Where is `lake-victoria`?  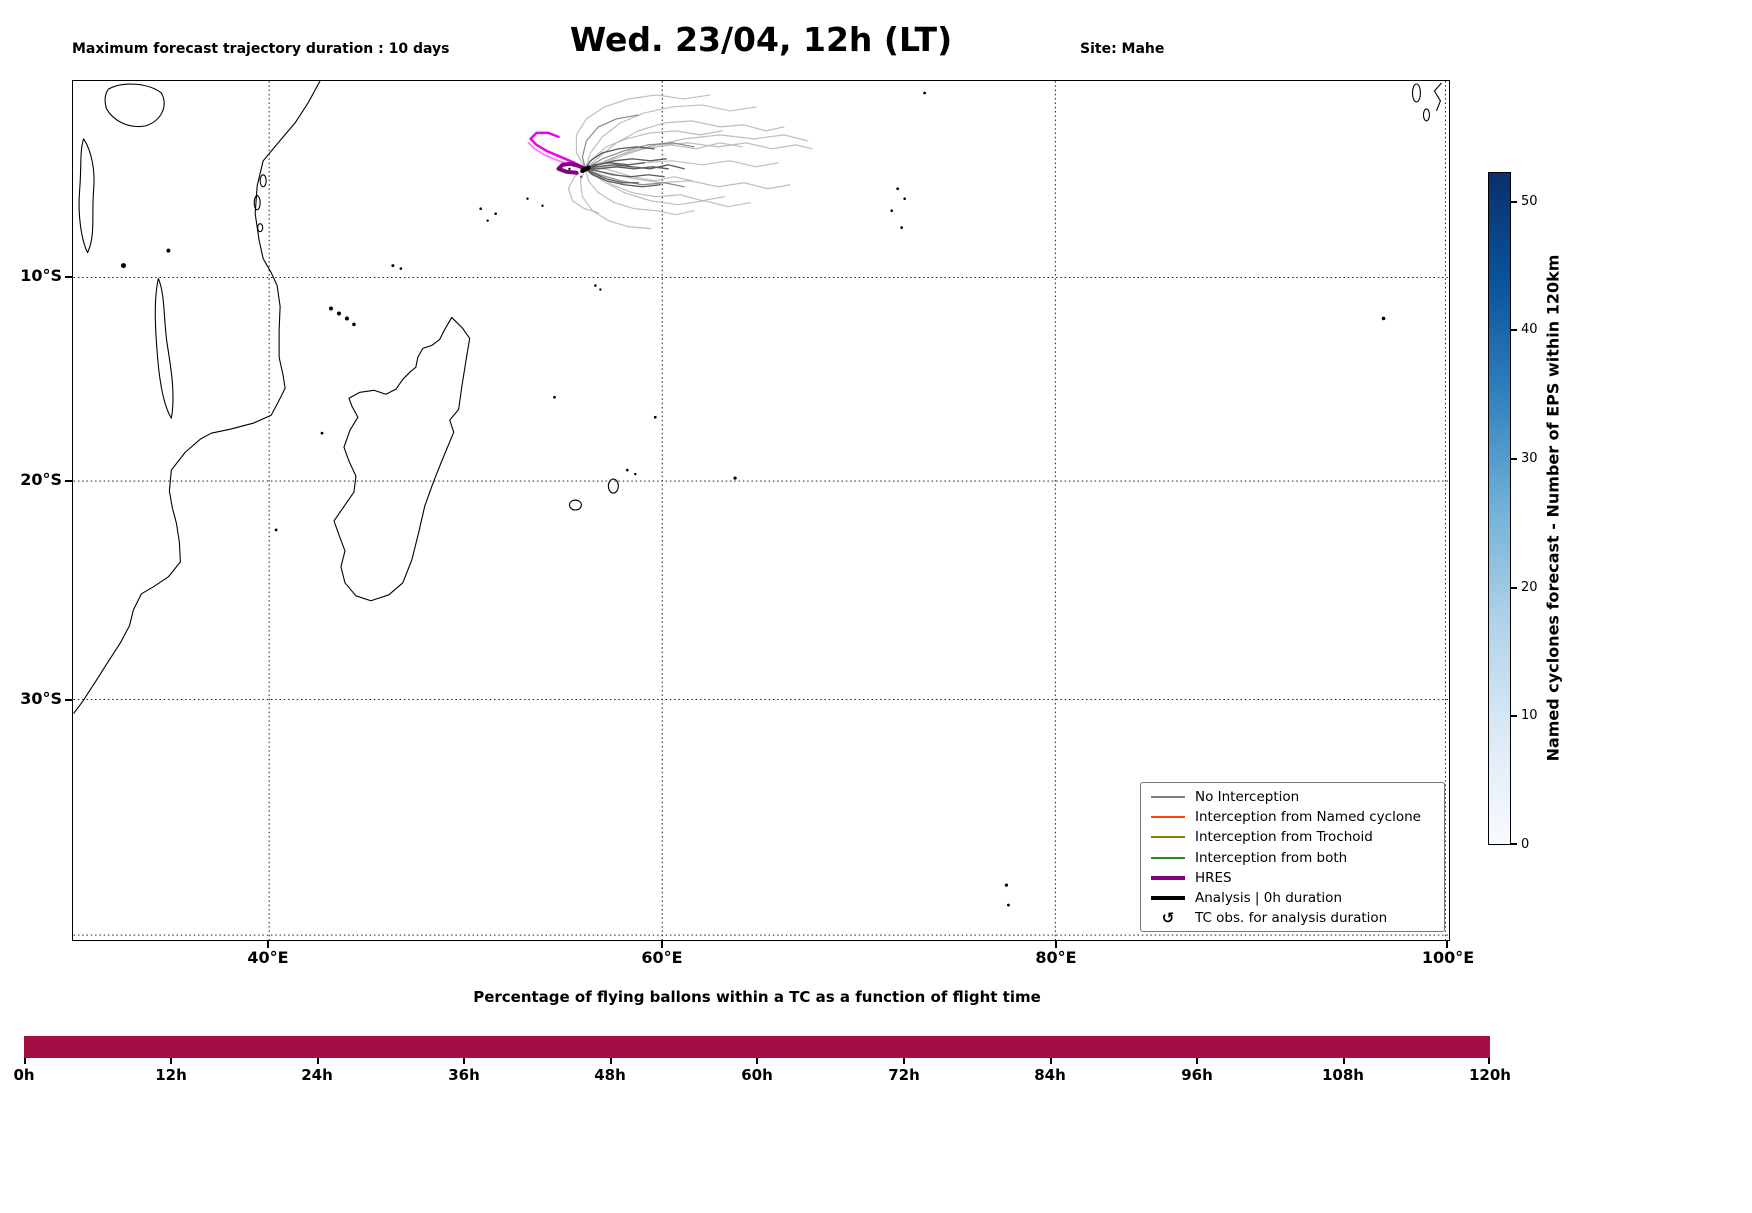
lake-victoria is located at coordinates (134, 105).